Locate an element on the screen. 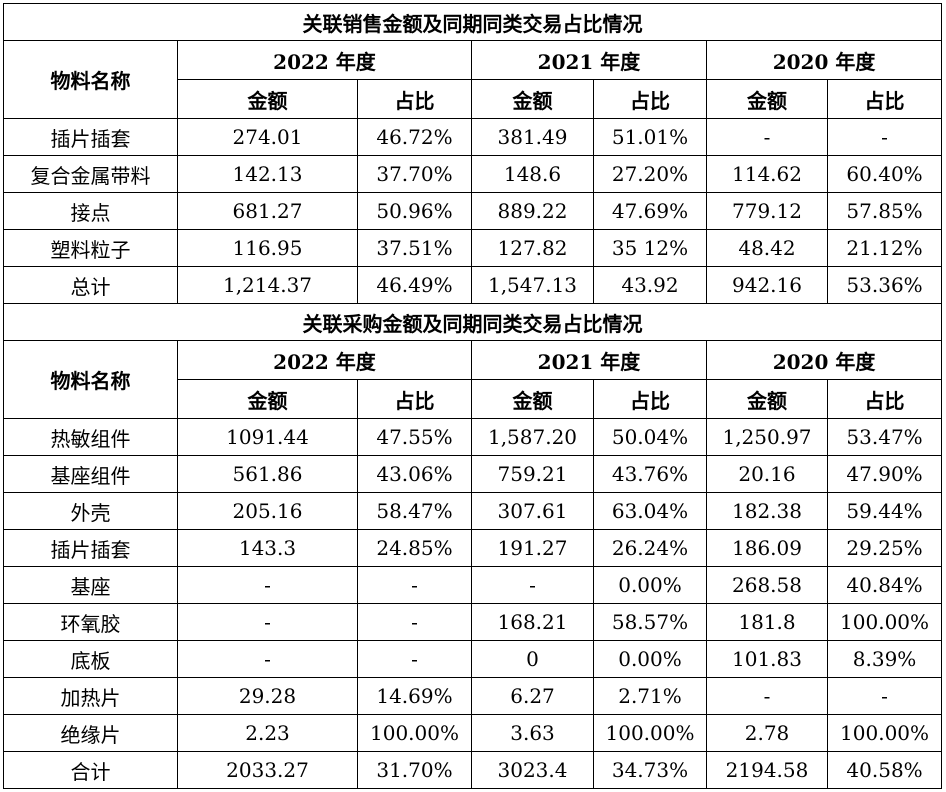 The width and height of the screenshot is (946, 792). value-cell: 34.73% is located at coordinates (650, 770).